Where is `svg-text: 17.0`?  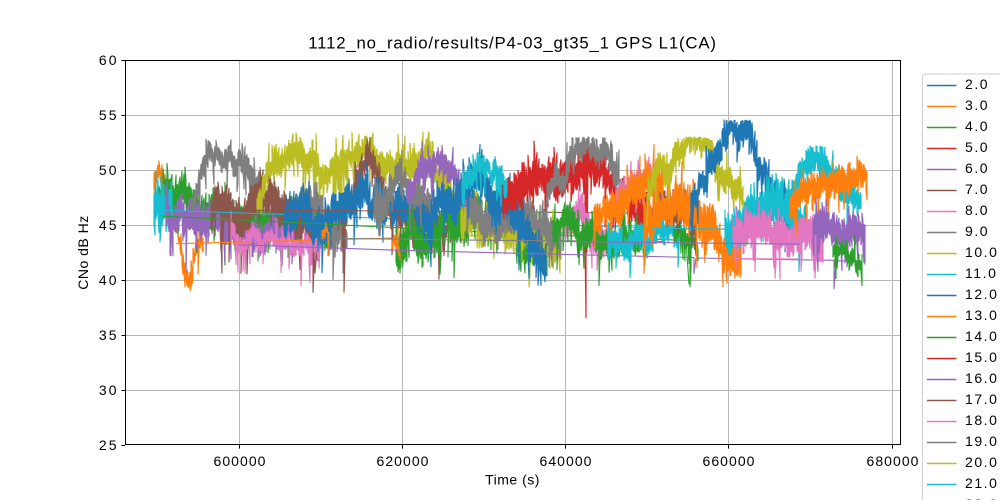
svg-text: 17.0 is located at coordinates (981, 399).